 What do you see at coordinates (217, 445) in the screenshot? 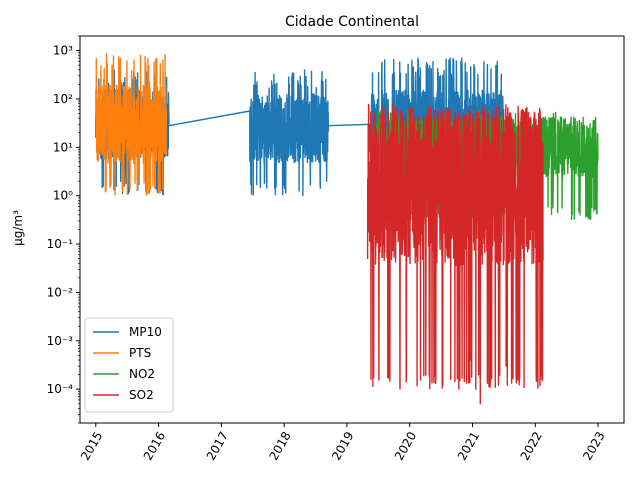
I see `x-tick-label: 2017` at bounding box center [217, 445].